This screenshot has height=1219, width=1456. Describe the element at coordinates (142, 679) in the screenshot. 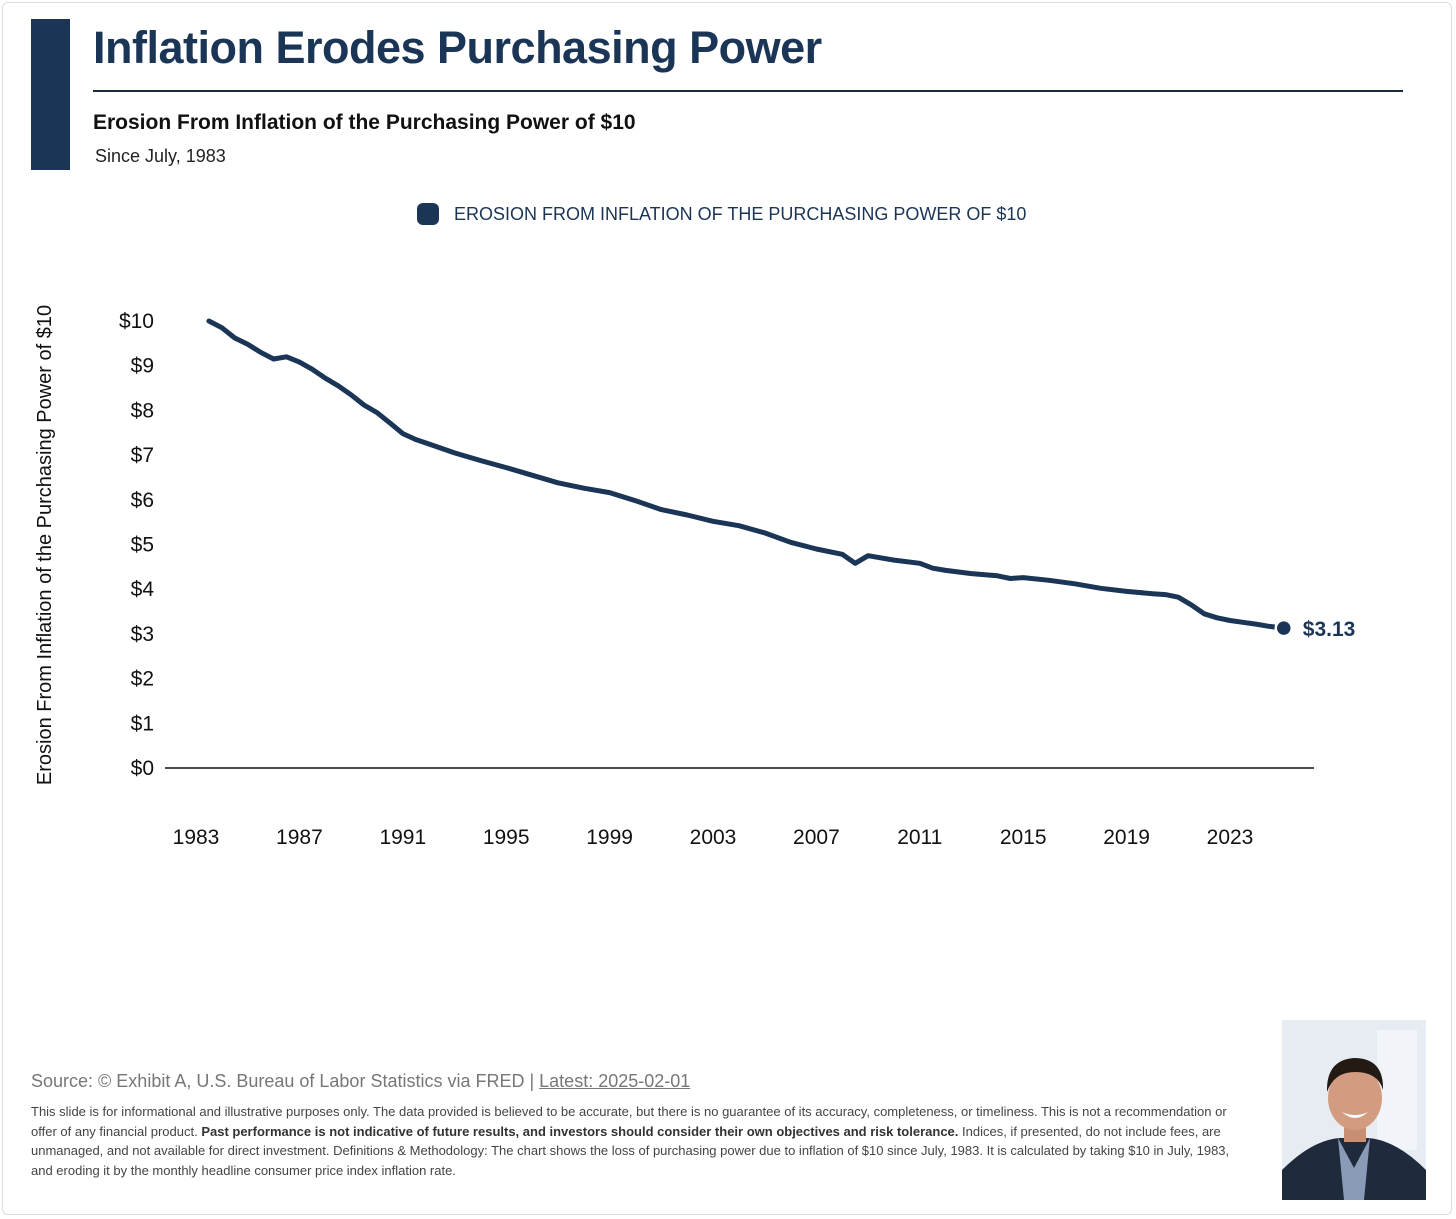

I see `y-tick-label: $2` at that location.